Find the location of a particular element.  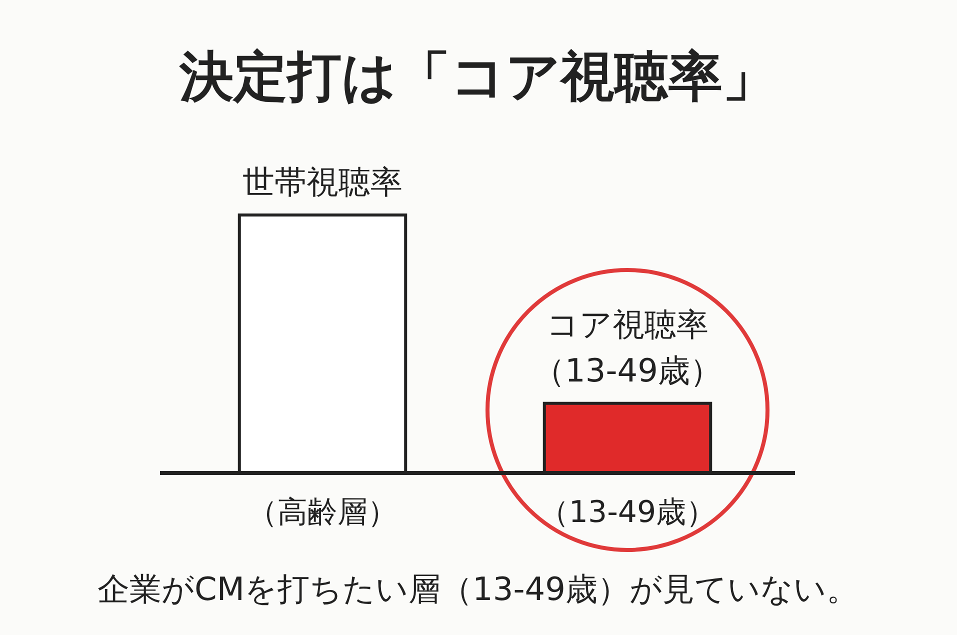

annotation: 世帯視聴率 is located at coordinates (322, 182).